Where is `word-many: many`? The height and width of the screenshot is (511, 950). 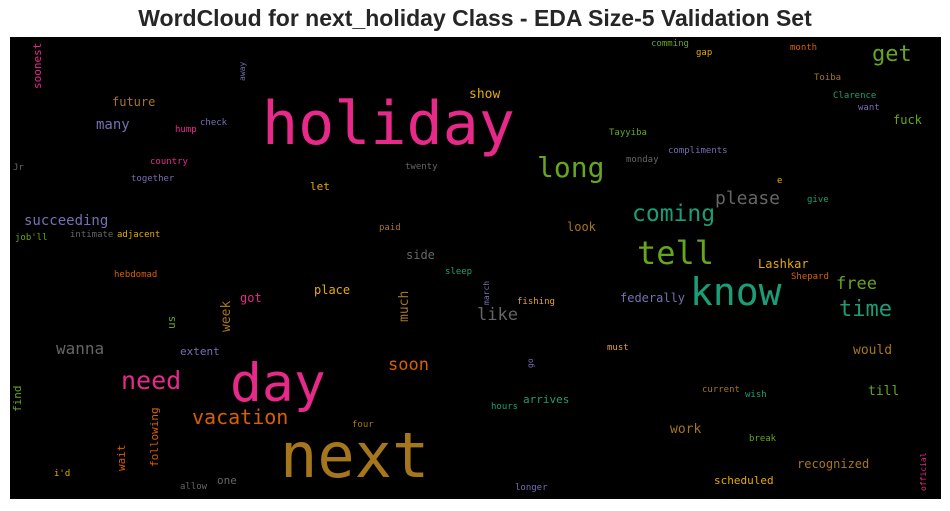 word-many: many is located at coordinates (113, 125).